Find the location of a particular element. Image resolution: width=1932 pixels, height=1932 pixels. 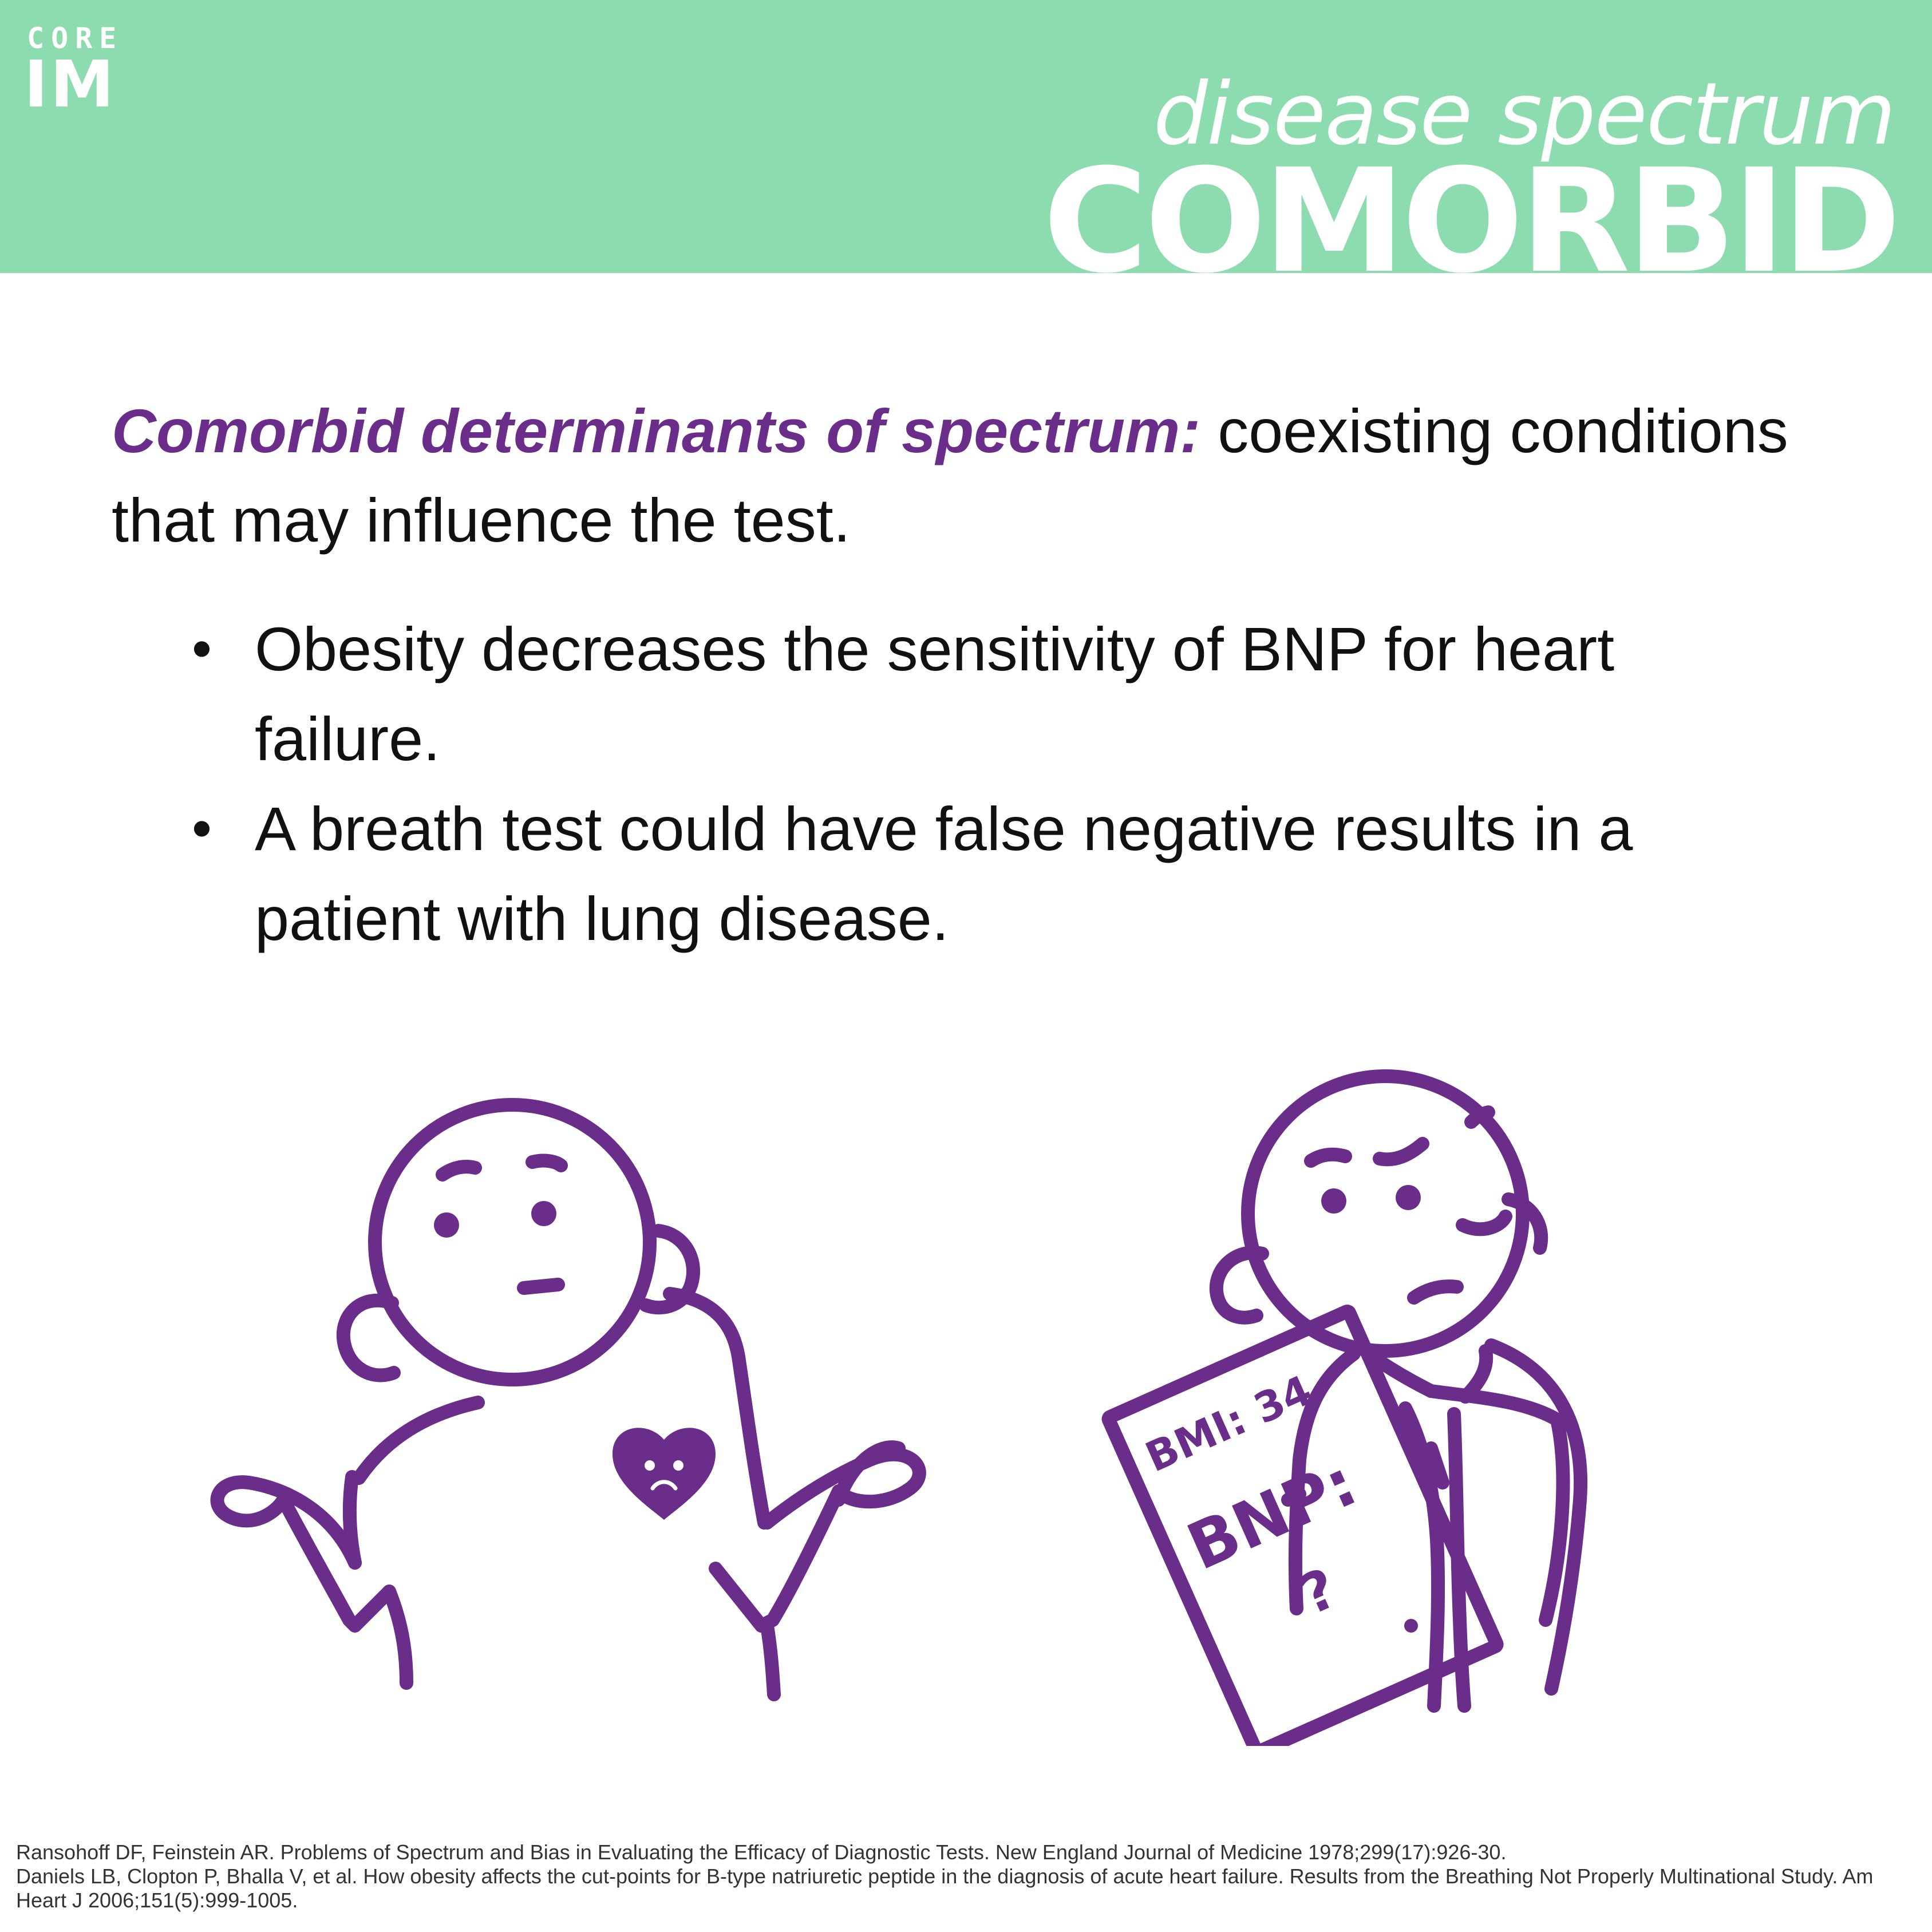

doctor-figure is located at coordinates (1398, 1391).